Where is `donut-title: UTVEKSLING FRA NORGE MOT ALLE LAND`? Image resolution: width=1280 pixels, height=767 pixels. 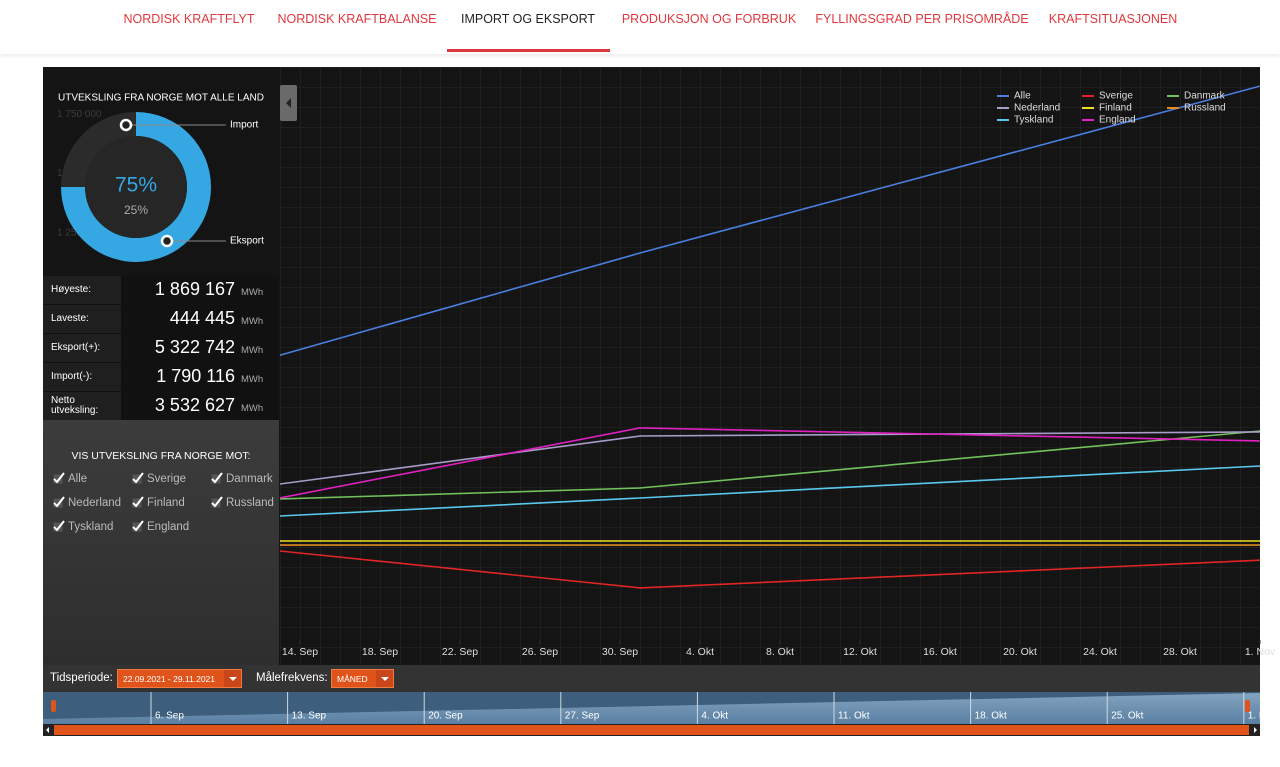 donut-title: UTVEKSLING FRA NORGE MOT ALLE LAND is located at coordinates (161, 98).